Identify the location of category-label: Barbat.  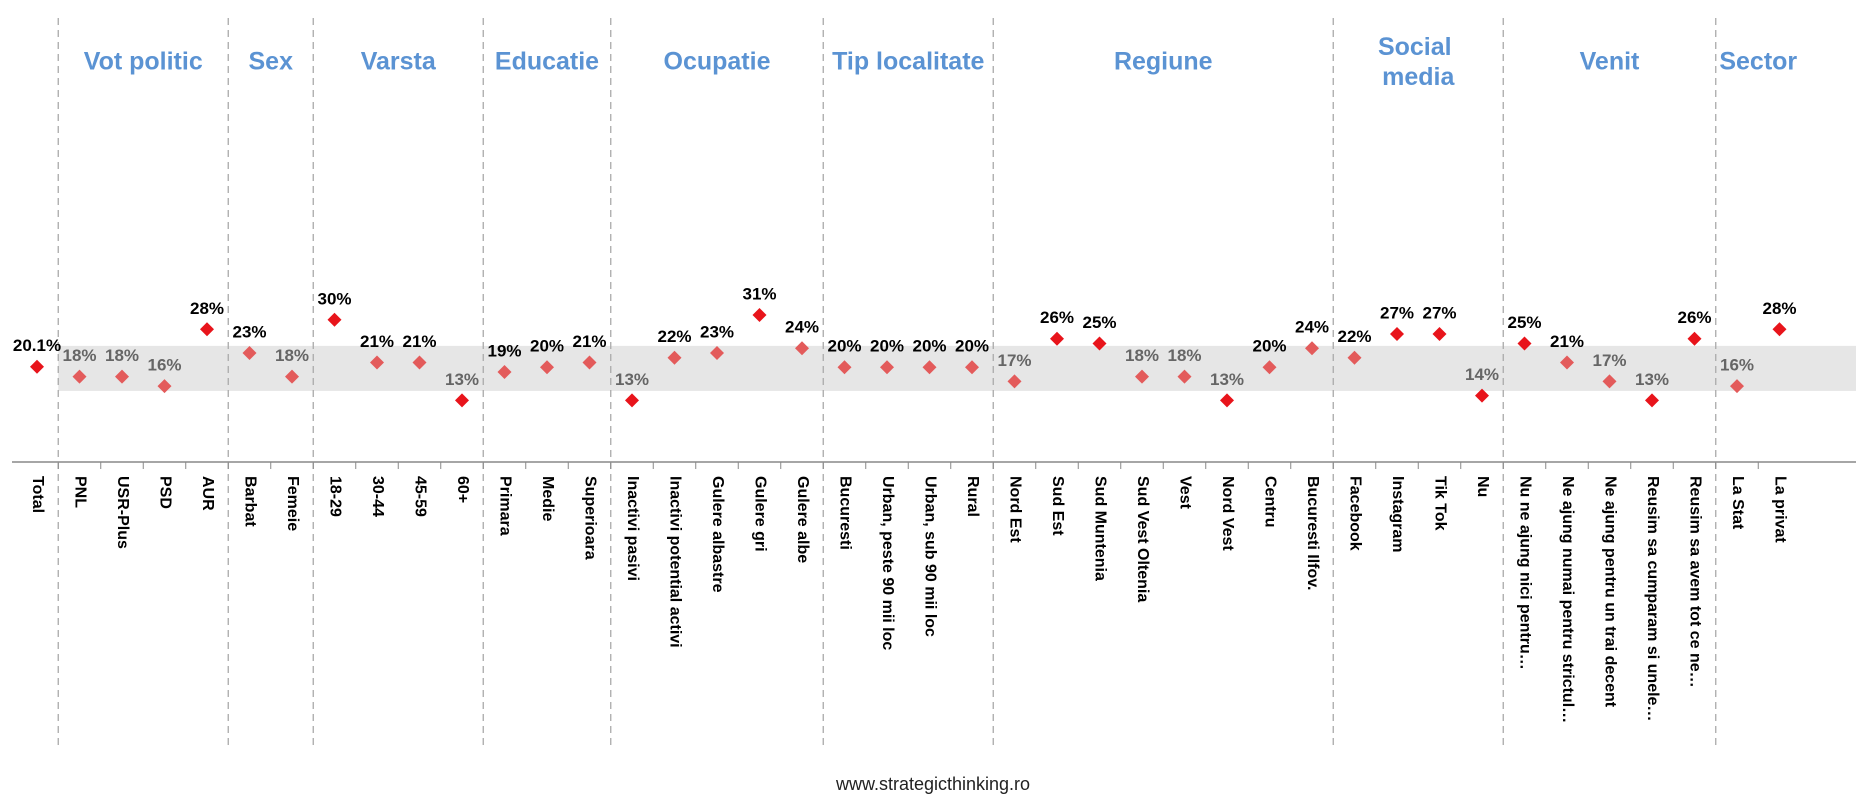
(249, 501).